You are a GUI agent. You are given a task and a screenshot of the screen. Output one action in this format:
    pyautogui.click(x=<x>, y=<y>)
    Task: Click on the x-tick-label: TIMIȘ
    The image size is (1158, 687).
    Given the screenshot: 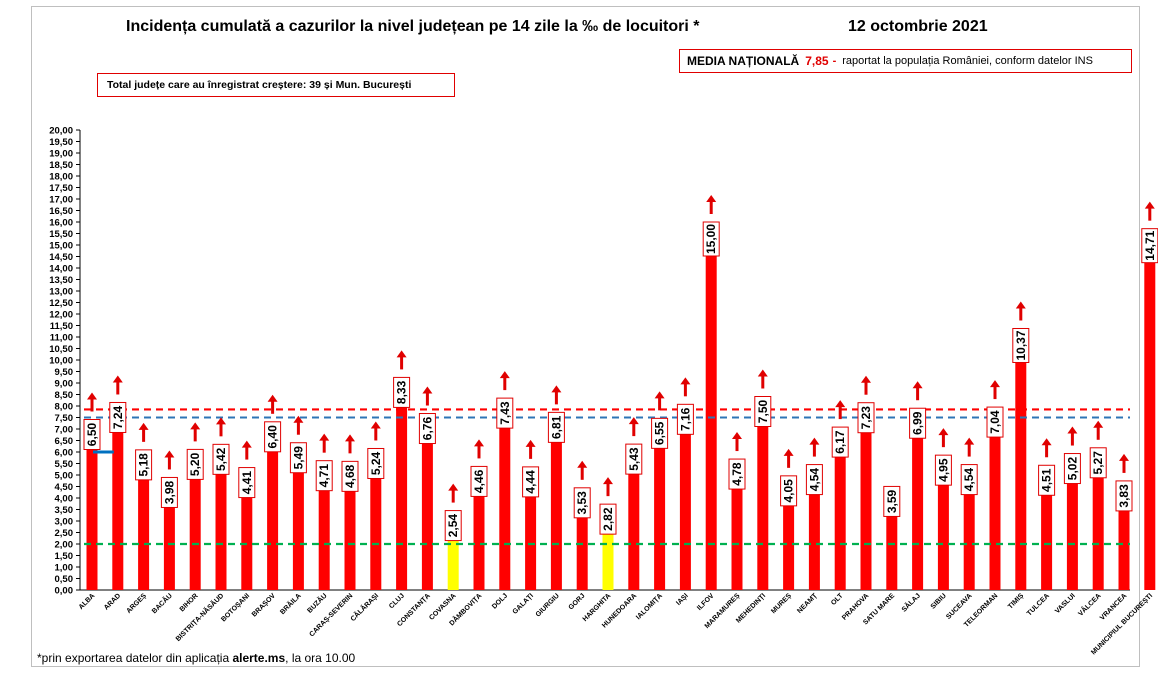 What is the action you would take?
    pyautogui.click(x=1016, y=601)
    